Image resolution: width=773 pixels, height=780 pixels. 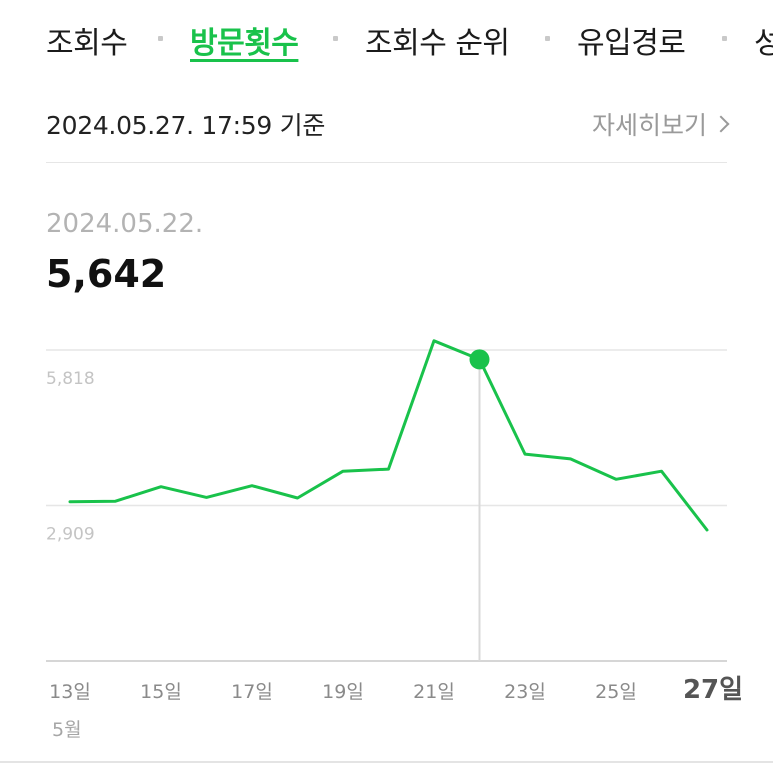 What do you see at coordinates (616, 692) in the screenshot?
I see `x-tick-label: 25일` at bounding box center [616, 692].